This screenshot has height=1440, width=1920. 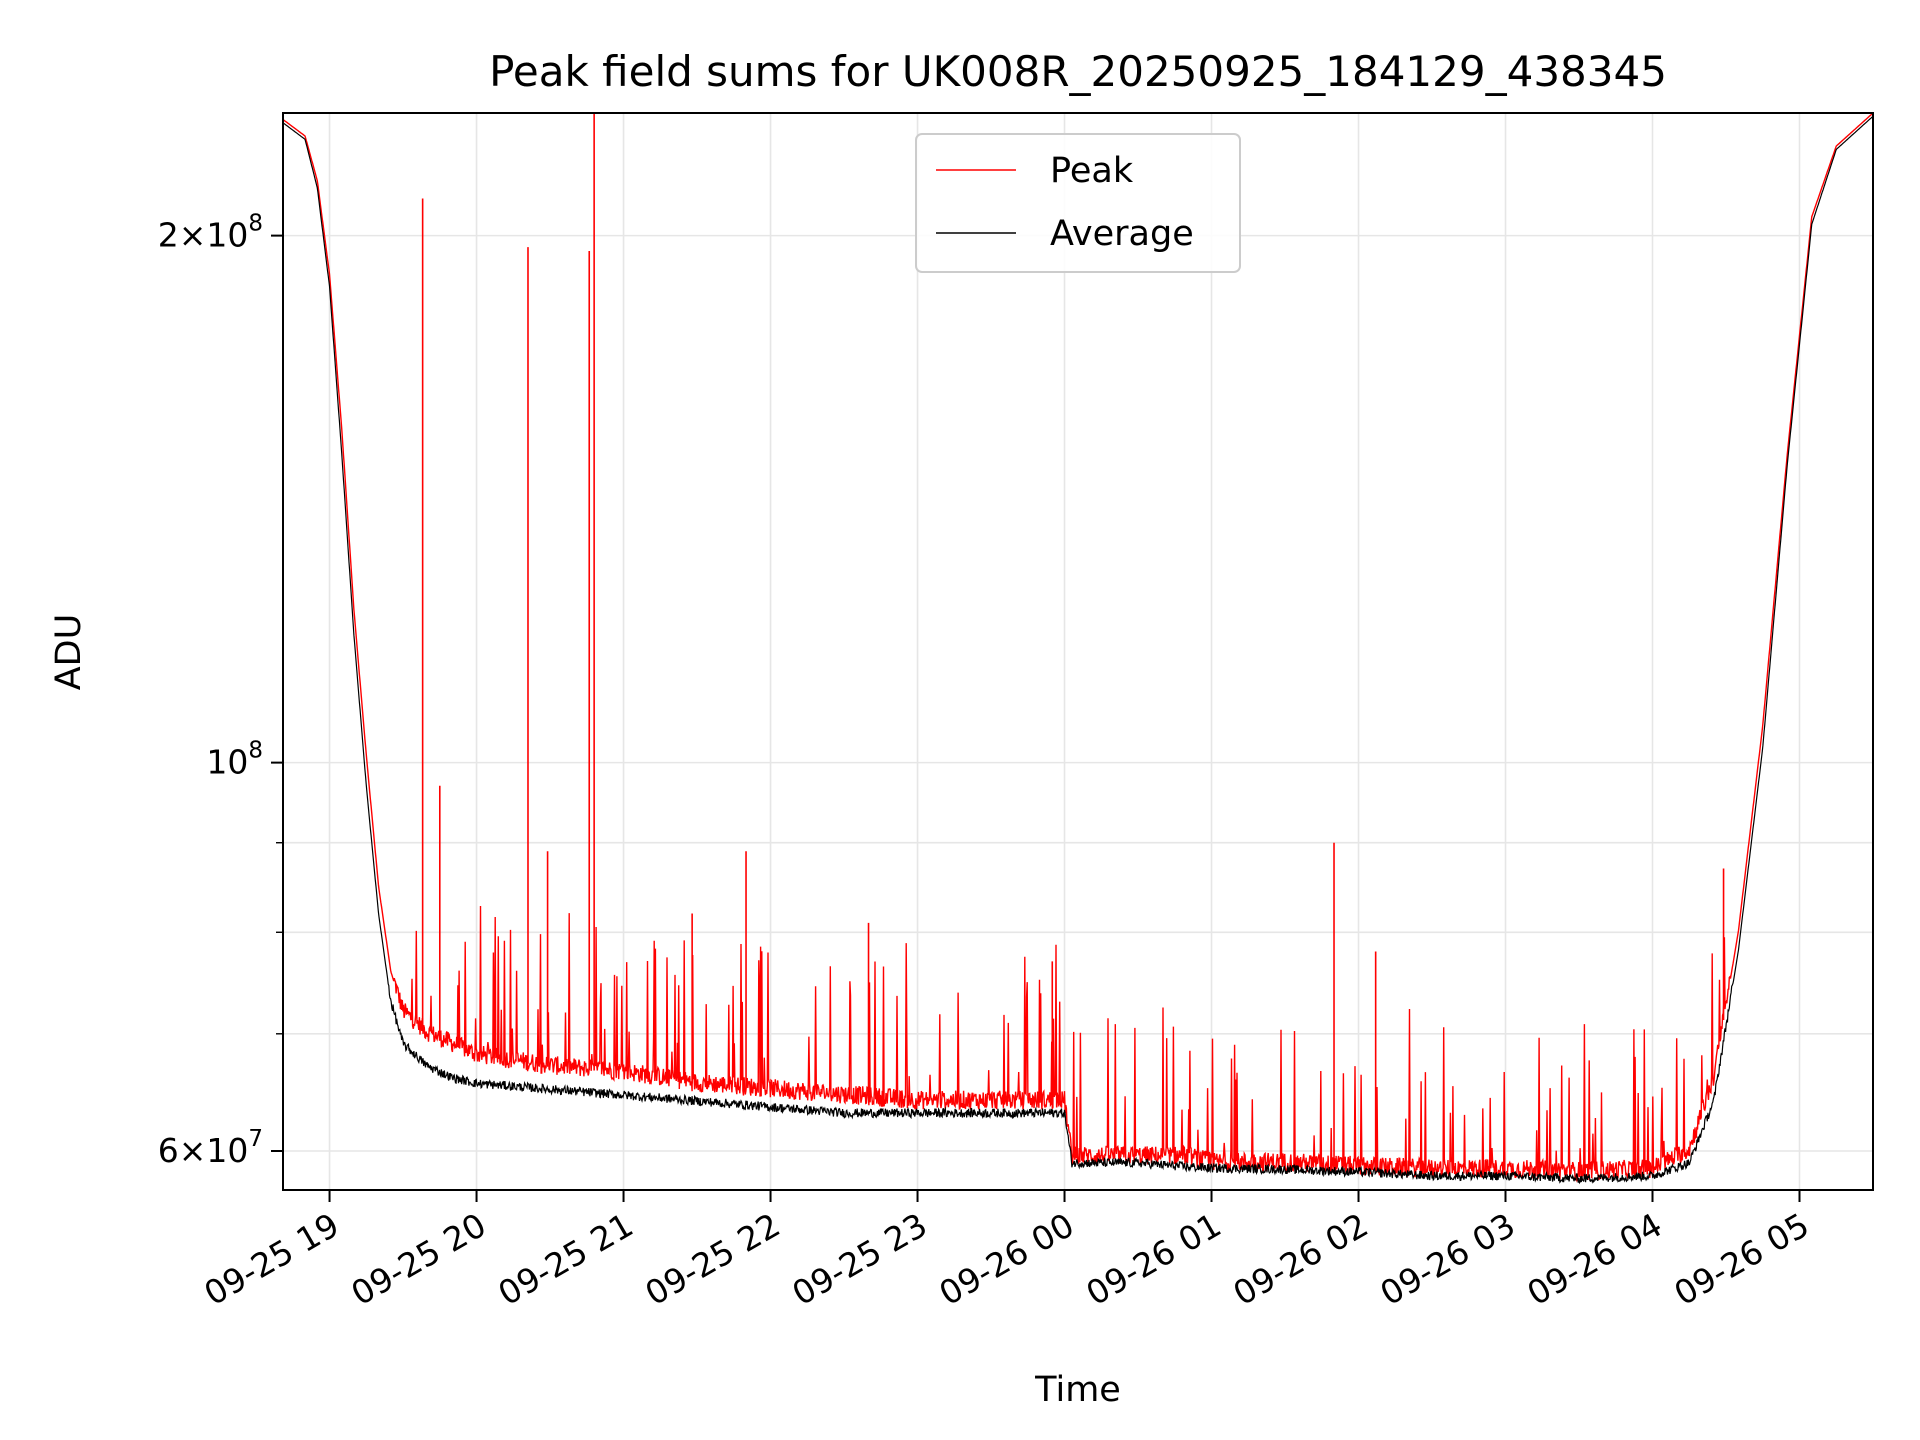 I want to click on legend-label-average: Average, so click(x=1122, y=234).